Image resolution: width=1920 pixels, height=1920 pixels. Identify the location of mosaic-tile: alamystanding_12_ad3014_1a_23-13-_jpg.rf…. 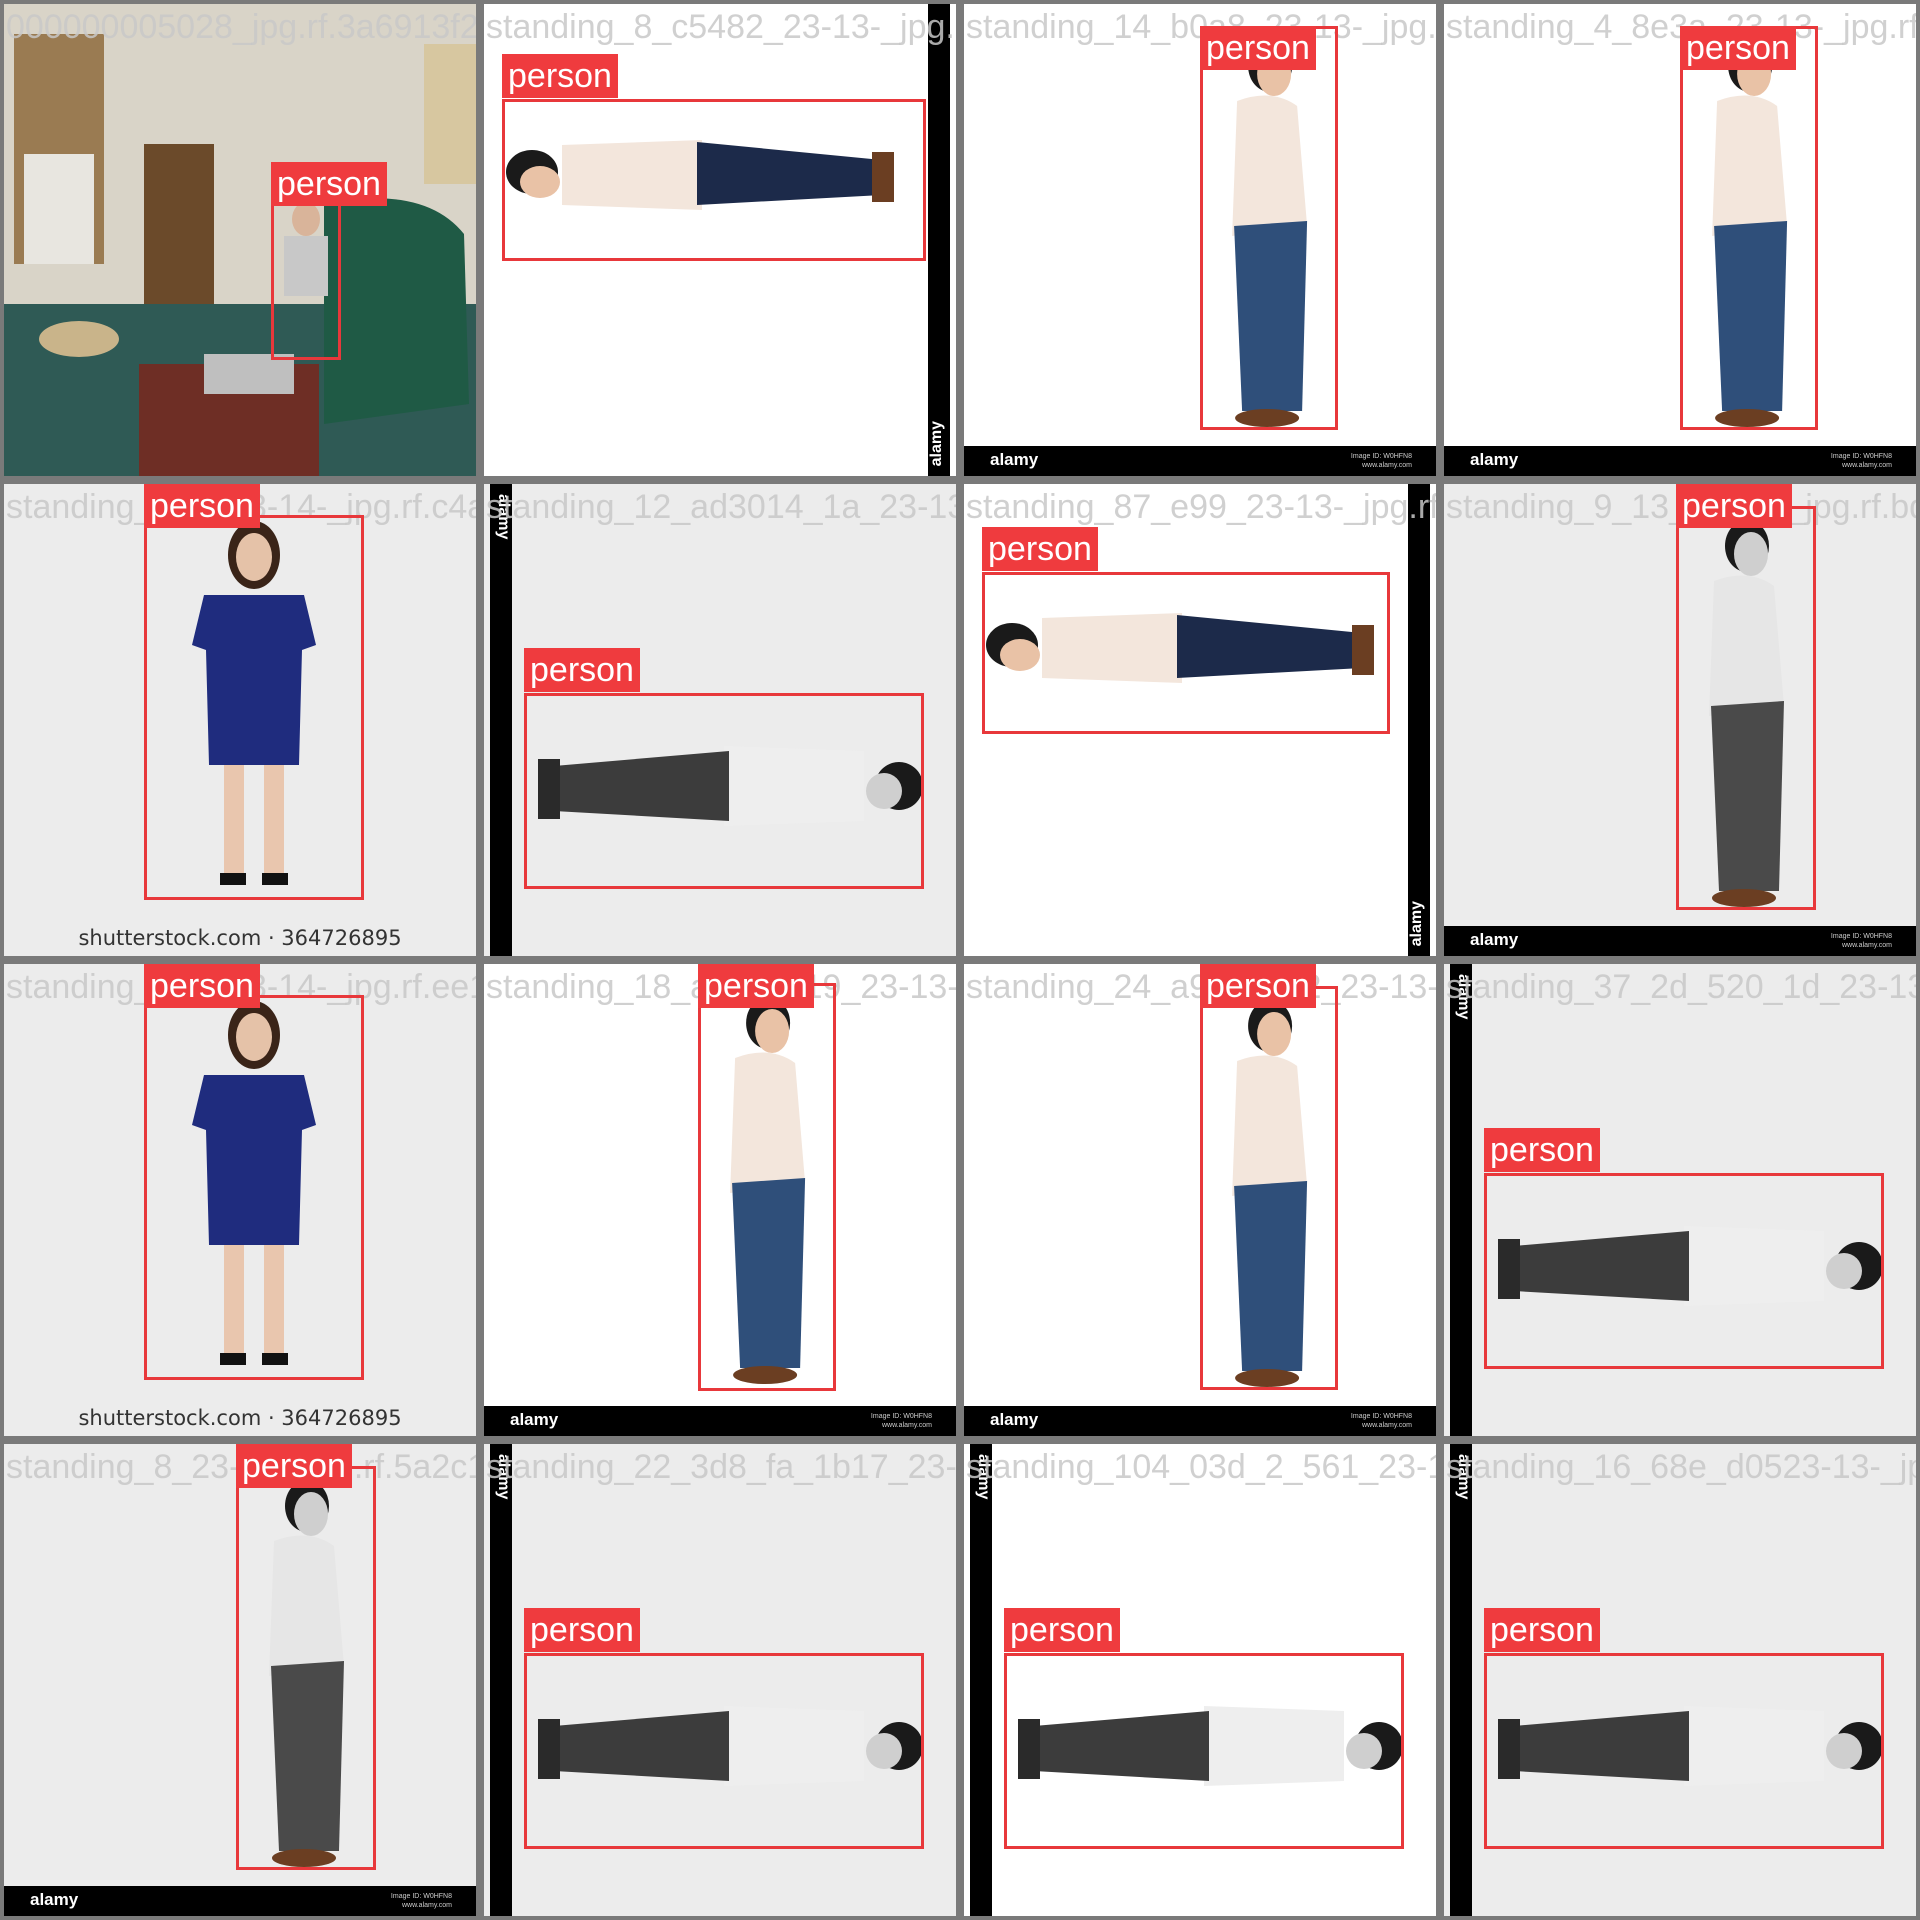
(720, 720).